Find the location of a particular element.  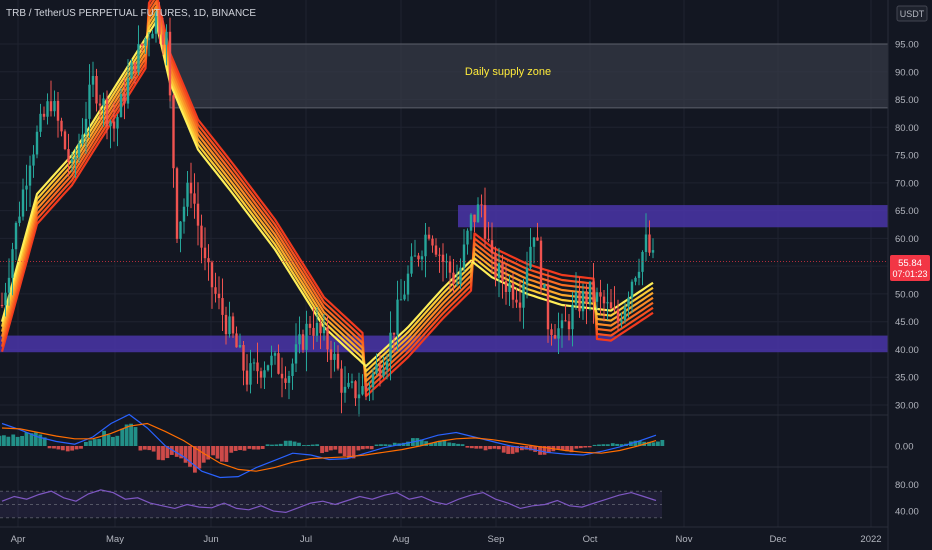

price-tick-label: 35.00 is located at coordinates (907, 378).